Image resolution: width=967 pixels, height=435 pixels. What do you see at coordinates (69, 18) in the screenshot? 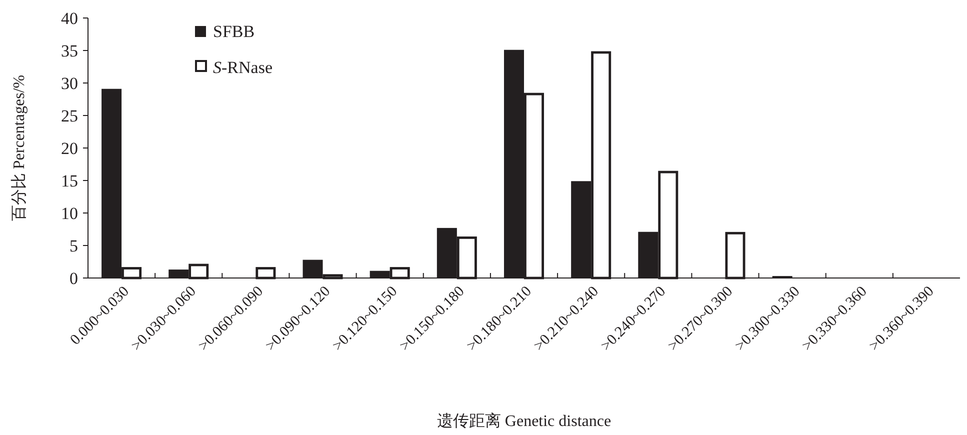
I see `y-tick-label: 40` at bounding box center [69, 18].